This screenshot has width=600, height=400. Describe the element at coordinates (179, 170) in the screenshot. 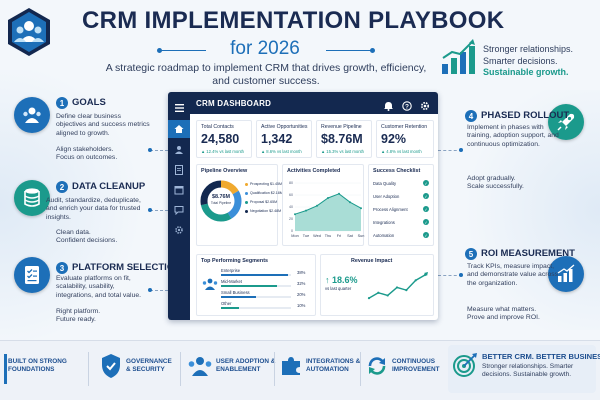

I see `reports-nav-icon` at that location.